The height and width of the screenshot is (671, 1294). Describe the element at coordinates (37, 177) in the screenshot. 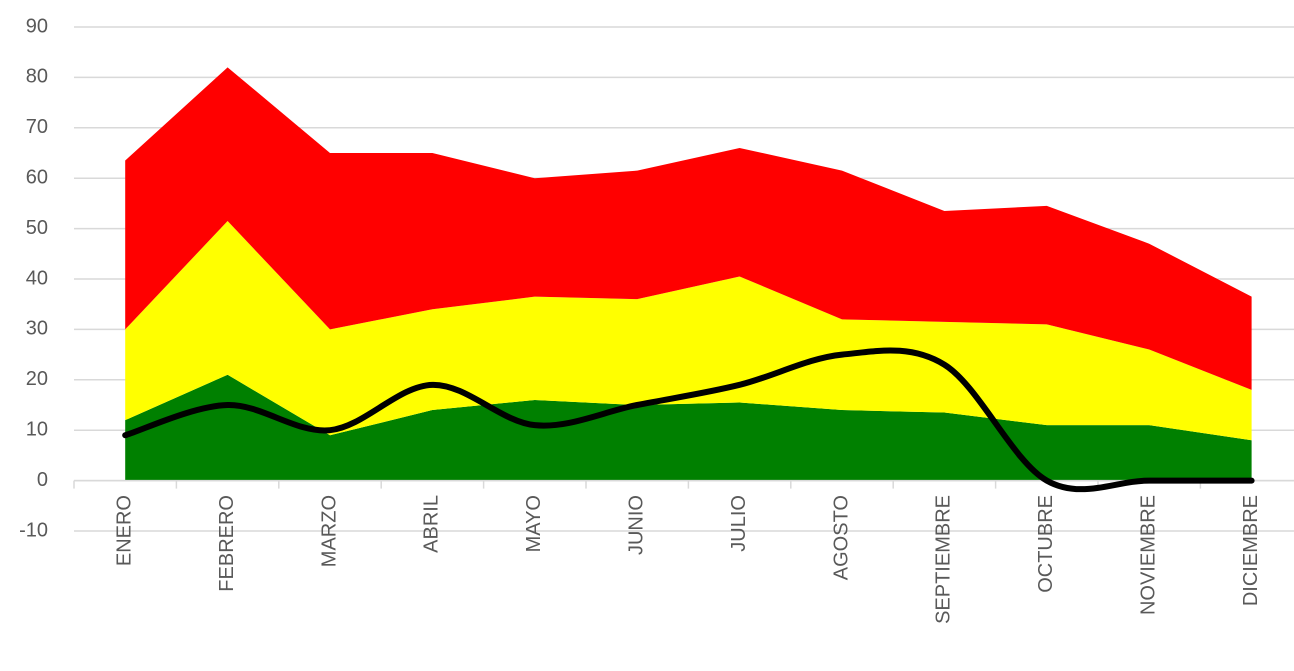

I see `y-tick-label: 60` at that location.